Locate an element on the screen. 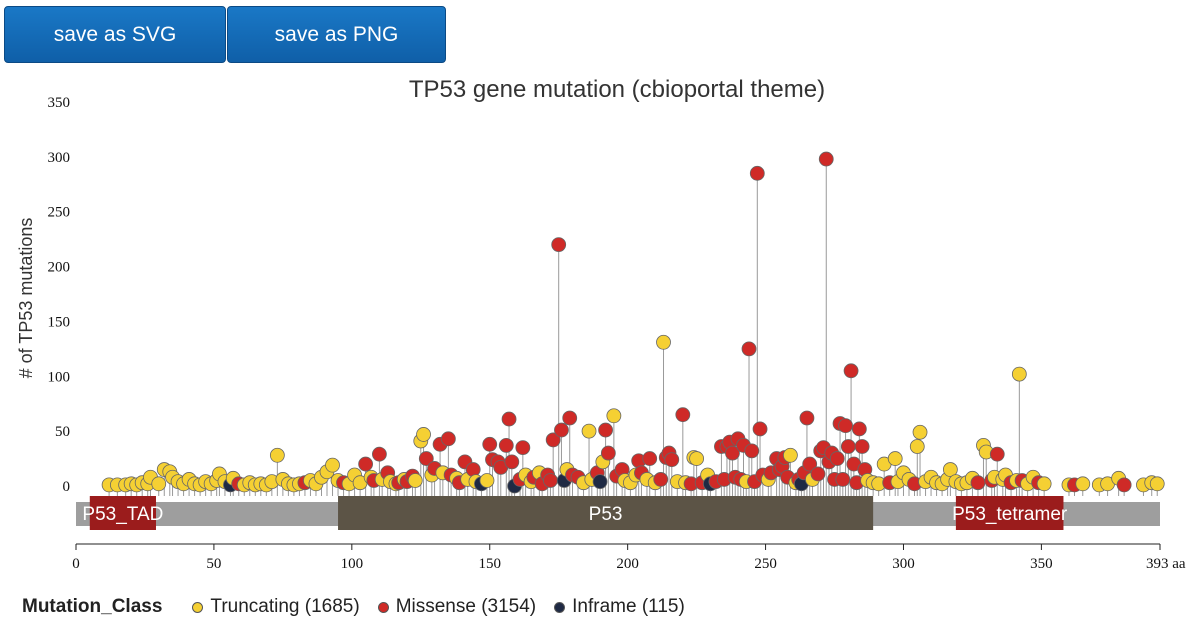 The height and width of the screenshot is (625, 1194). y-tick-label: 200 is located at coordinates (59, 268).